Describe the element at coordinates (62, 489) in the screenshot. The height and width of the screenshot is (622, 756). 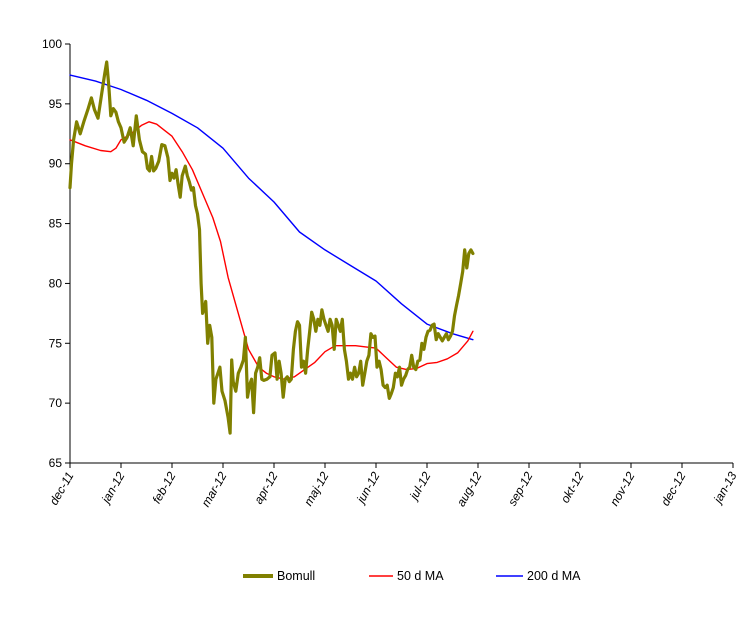
I see `x-tick-label: dec-11` at that location.